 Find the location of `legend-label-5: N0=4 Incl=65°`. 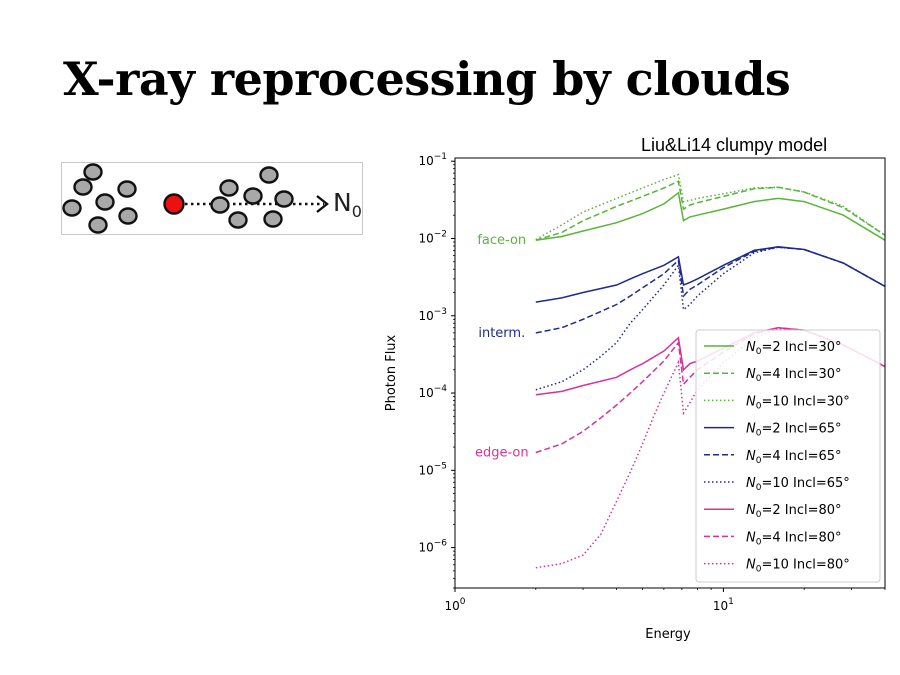

legend-label-5: N0=4 Incl=65° is located at coordinates (794, 457).